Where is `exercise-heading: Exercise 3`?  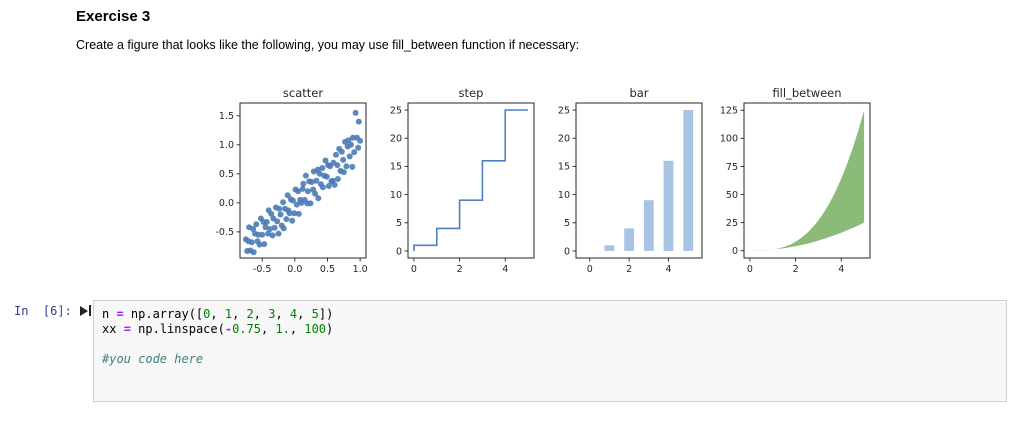
exercise-heading: Exercise 3 is located at coordinates (113, 16).